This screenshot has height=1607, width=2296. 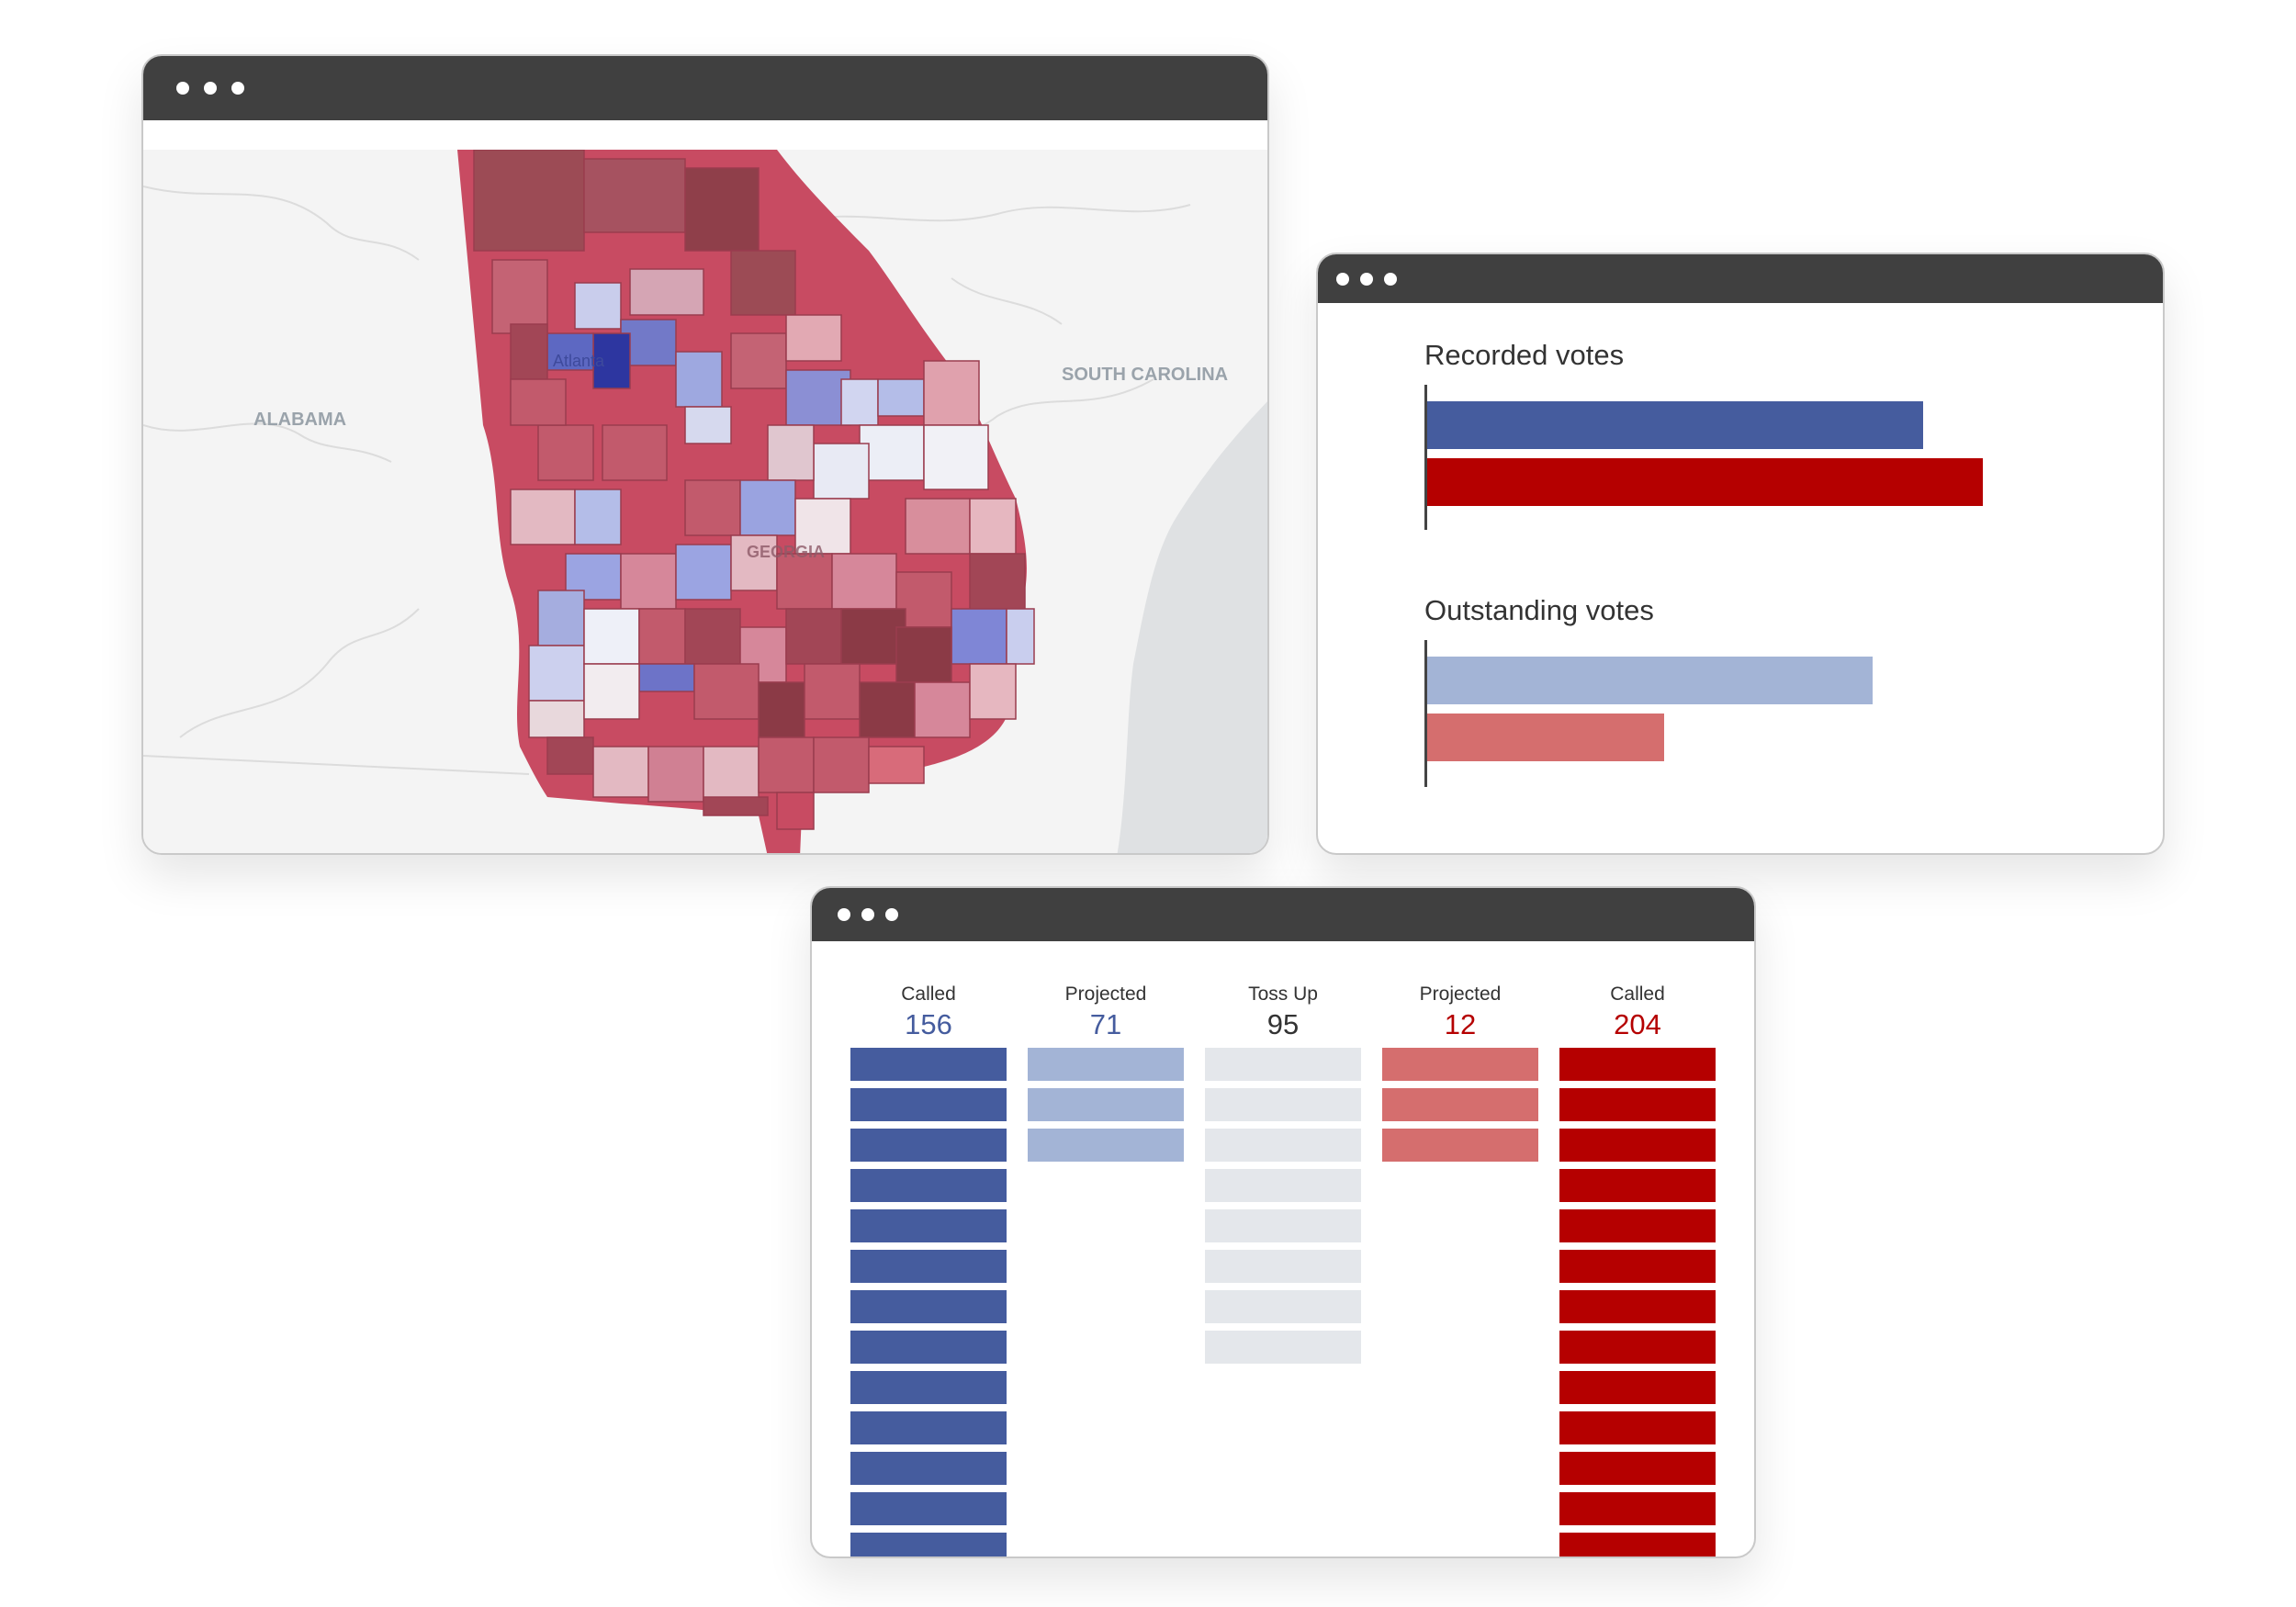 I want to click on ocean-shape, so click(x=1192, y=627).